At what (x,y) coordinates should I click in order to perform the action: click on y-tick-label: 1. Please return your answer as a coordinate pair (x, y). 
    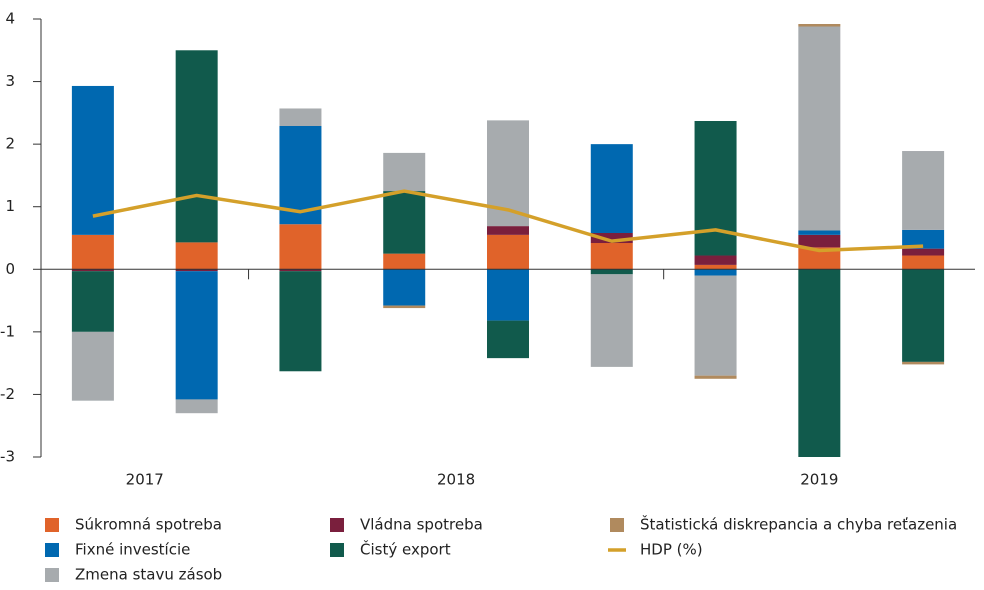
    Looking at the image, I should click on (10, 206).